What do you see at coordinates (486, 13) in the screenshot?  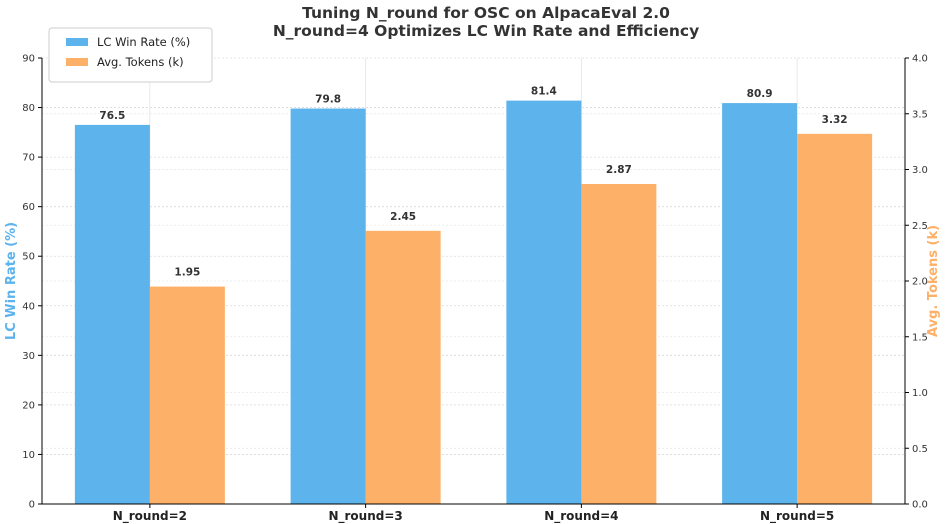 I see `chart-title: Tuning N_round for OSC on AlpacaEval 2.0` at bounding box center [486, 13].